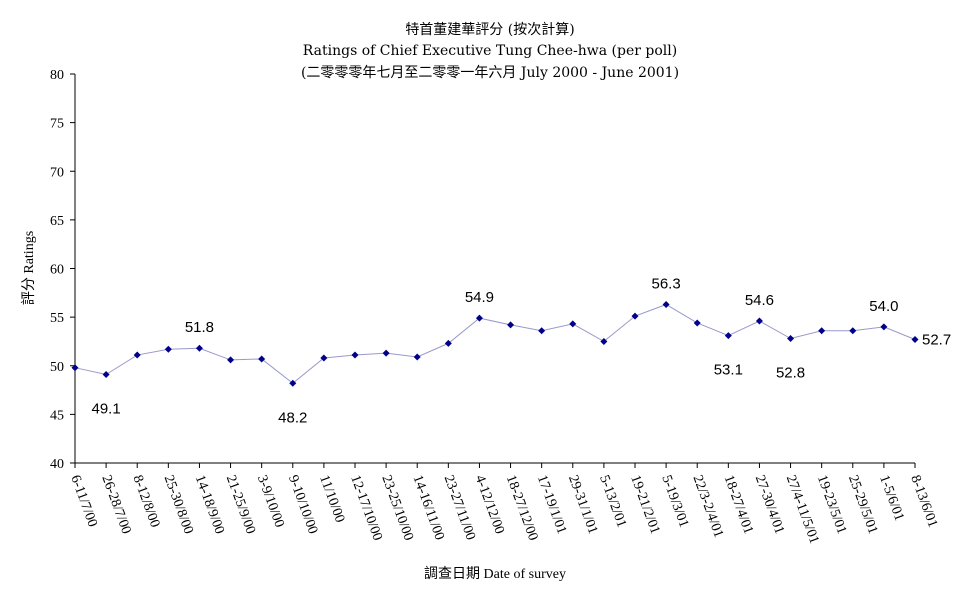 The width and height of the screenshot is (977, 600). Describe the element at coordinates (115, 504) in the screenshot. I see `x-tick-label: 26-28/7/00` at that location.